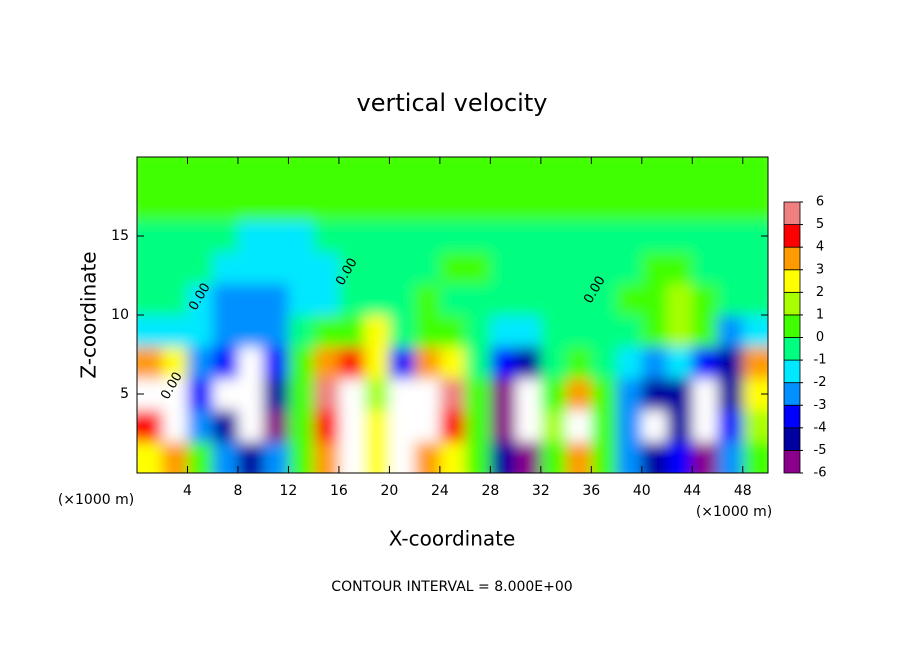 This screenshot has width=904, height=654. What do you see at coordinates (820, 427) in the screenshot?
I see `colorbar-tick-label: -4` at bounding box center [820, 427].